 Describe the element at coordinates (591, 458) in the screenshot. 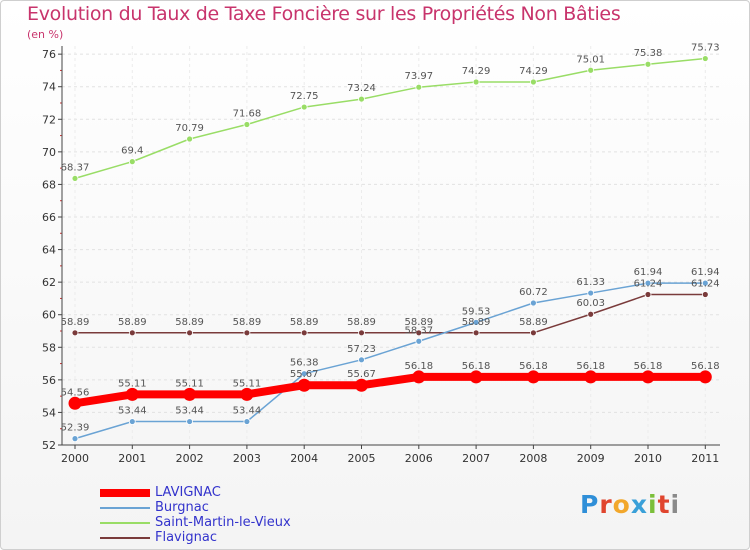

I see `x-tick-label: 2009` at that location.